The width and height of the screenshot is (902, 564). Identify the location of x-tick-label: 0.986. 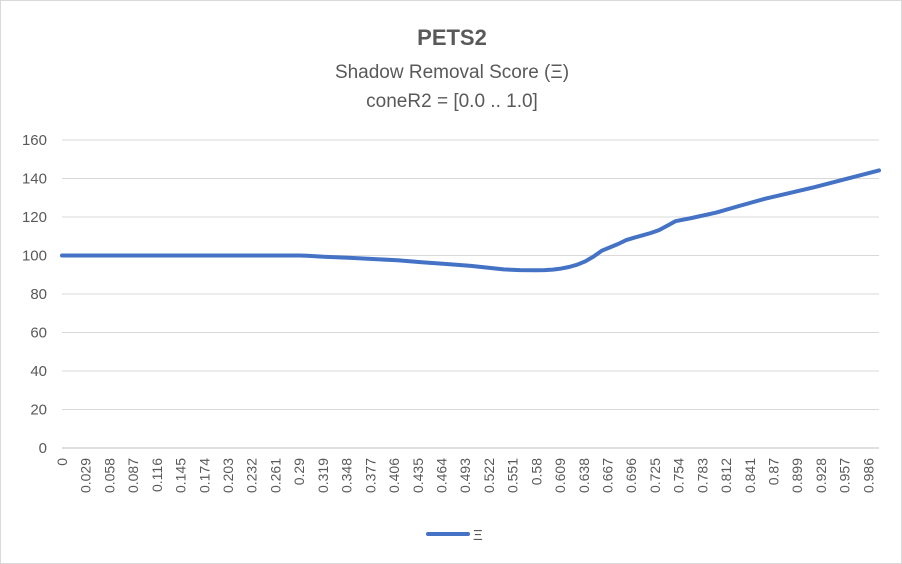
(868, 475).